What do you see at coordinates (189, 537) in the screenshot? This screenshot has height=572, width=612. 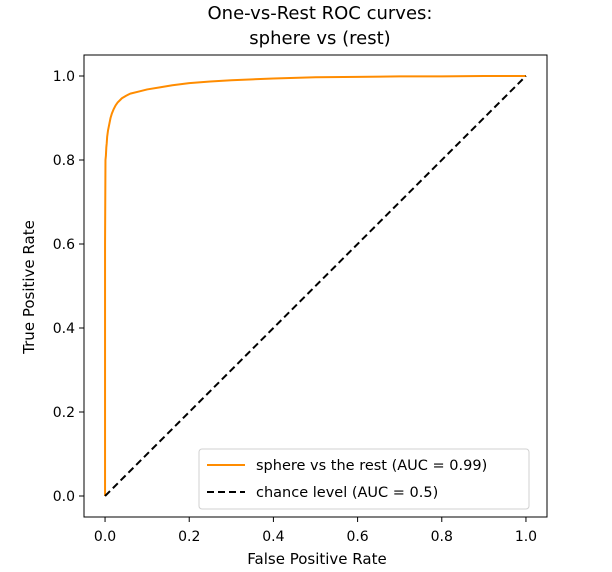 I see `x-tick-label: 0.2` at bounding box center [189, 537].